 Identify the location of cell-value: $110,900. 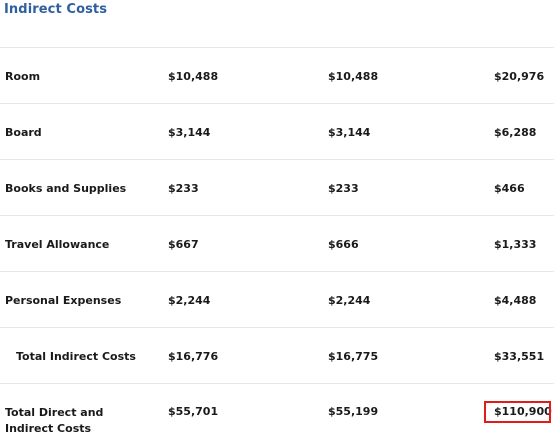
(523, 411).